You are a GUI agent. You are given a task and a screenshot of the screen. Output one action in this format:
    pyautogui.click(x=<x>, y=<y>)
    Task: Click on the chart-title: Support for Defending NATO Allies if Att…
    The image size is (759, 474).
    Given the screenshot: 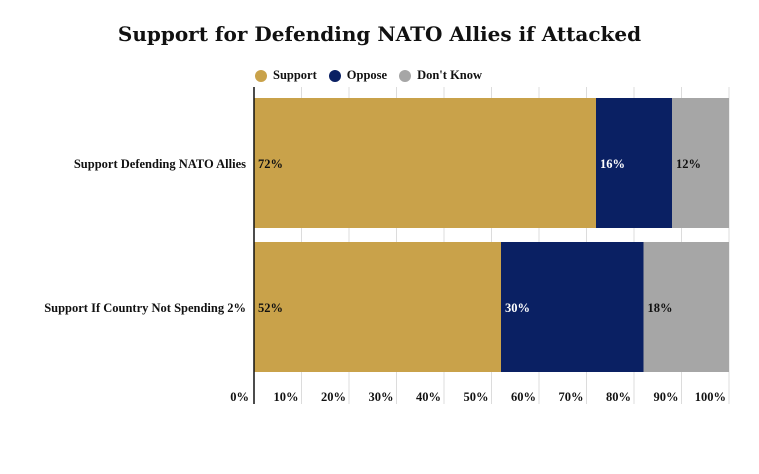 What is the action you would take?
    pyautogui.click(x=379, y=34)
    